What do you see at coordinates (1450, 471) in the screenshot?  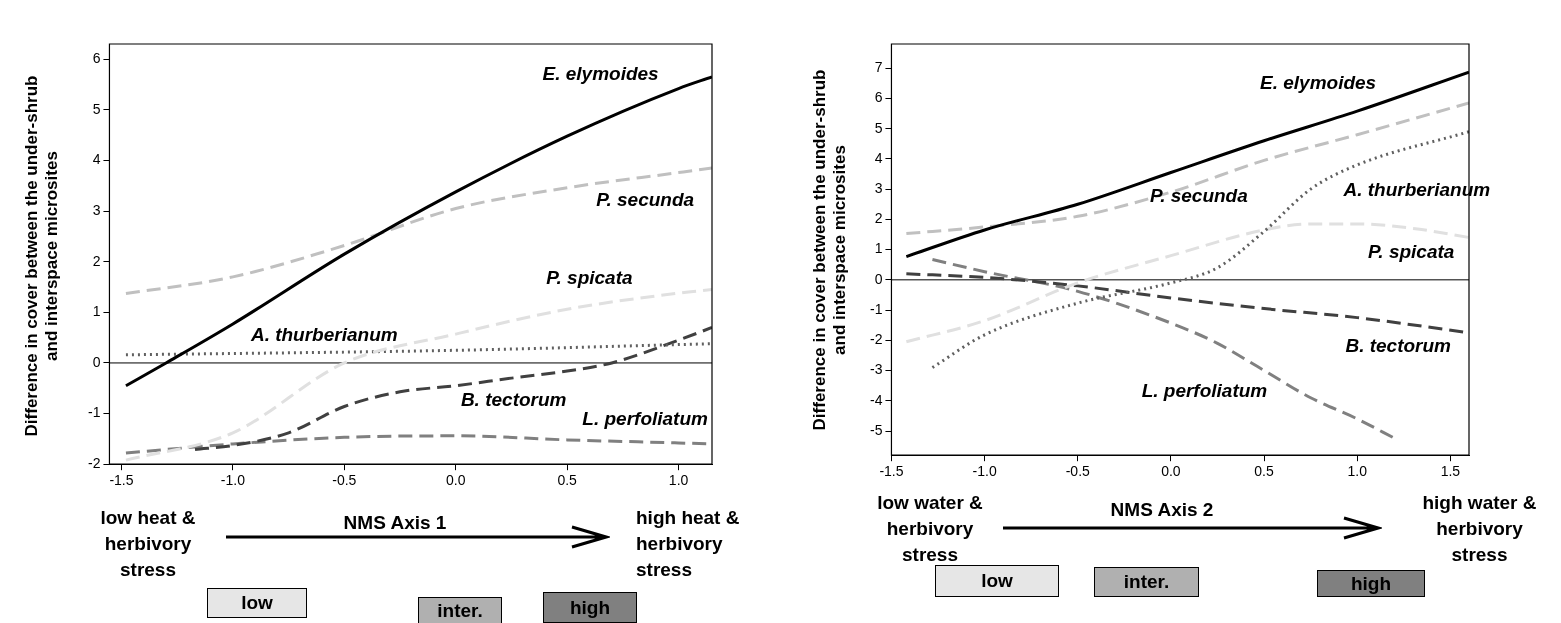 I see `x-tick-label: 1.5` at bounding box center [1450, 471].